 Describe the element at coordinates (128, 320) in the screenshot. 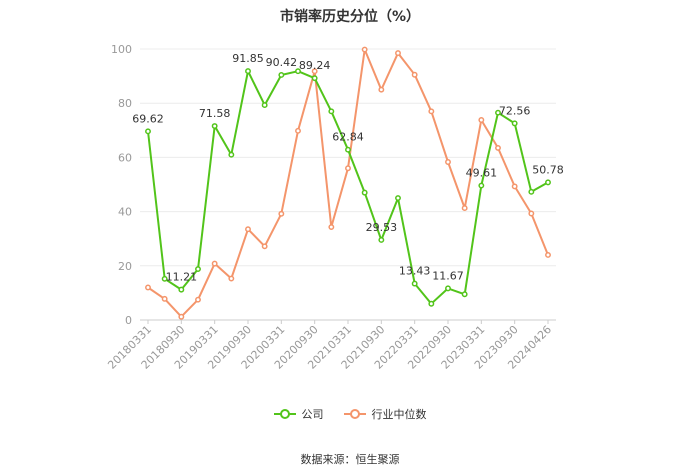

I see `y-tick-label: 0` at that location.